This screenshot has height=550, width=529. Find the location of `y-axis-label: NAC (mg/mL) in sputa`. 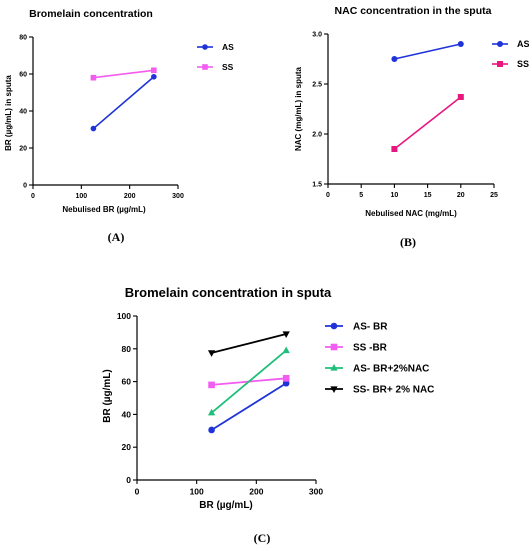

y-axis-label: NAC (mg/mL) in sputa is located at coordinates (298, 108).